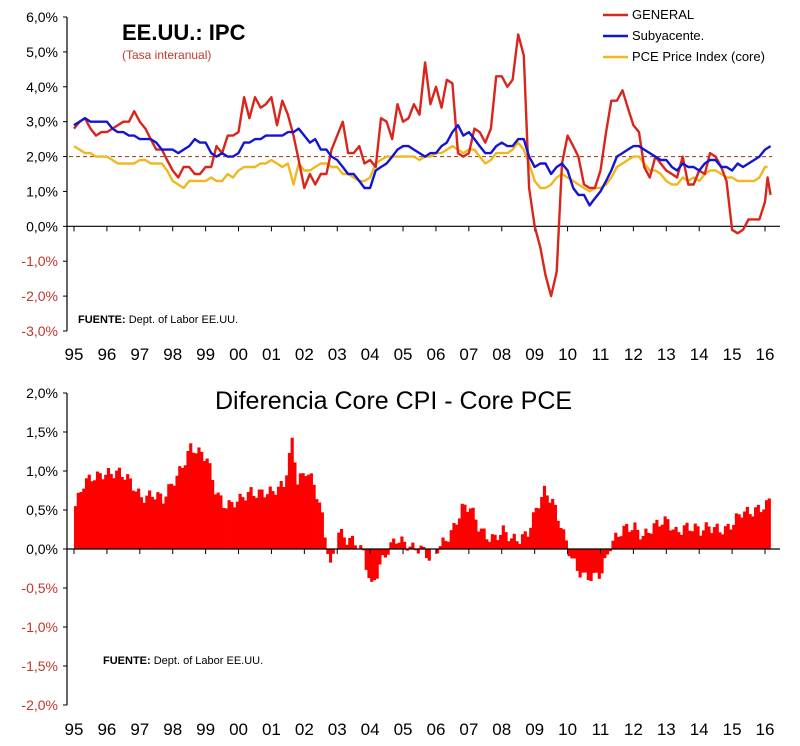 The width and height of the screenshot is (800, 746). What do you see at coordinates (633, 354) in the screenshot?
I see `chart1-x-tick-label: 12` at bounding box center [633, 354].